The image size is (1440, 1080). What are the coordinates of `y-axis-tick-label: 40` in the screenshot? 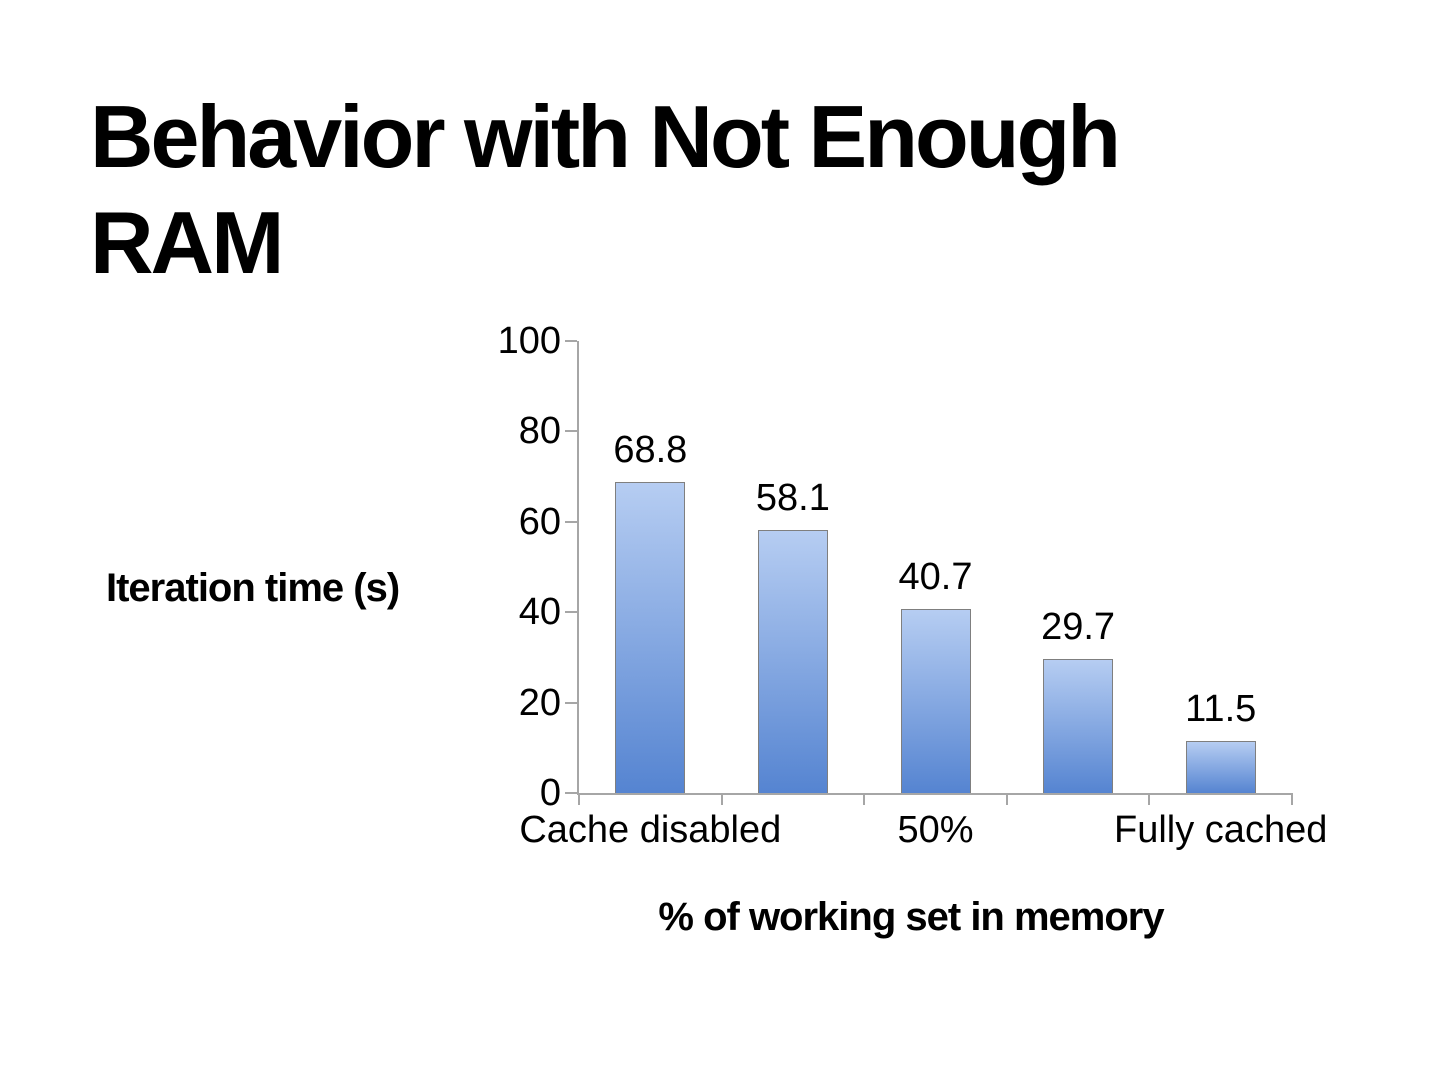 It's located at (539, 612).